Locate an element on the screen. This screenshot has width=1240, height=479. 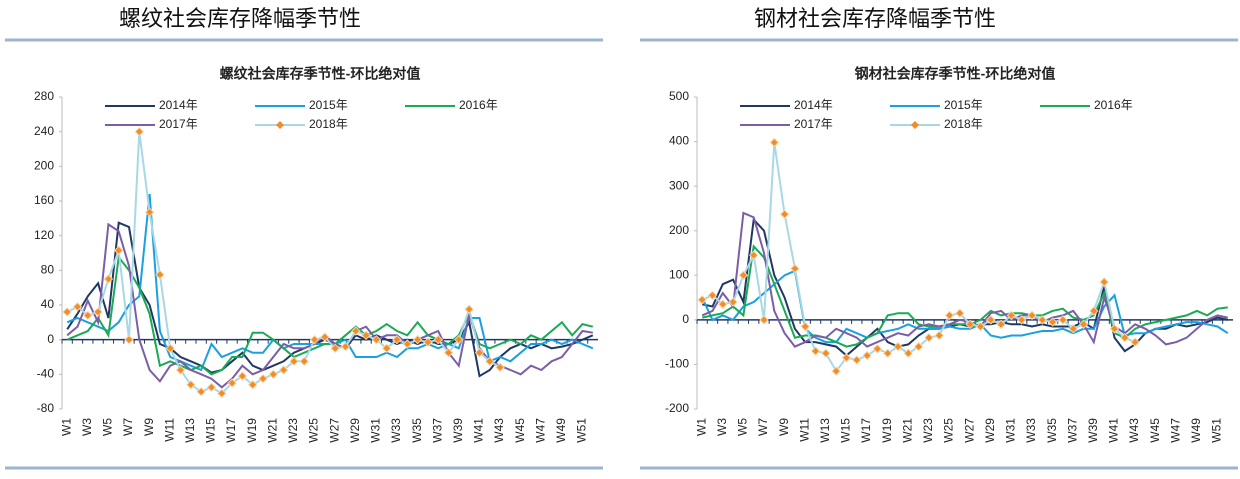
y-tick-label: 200 is located at coordinates (679, 230).